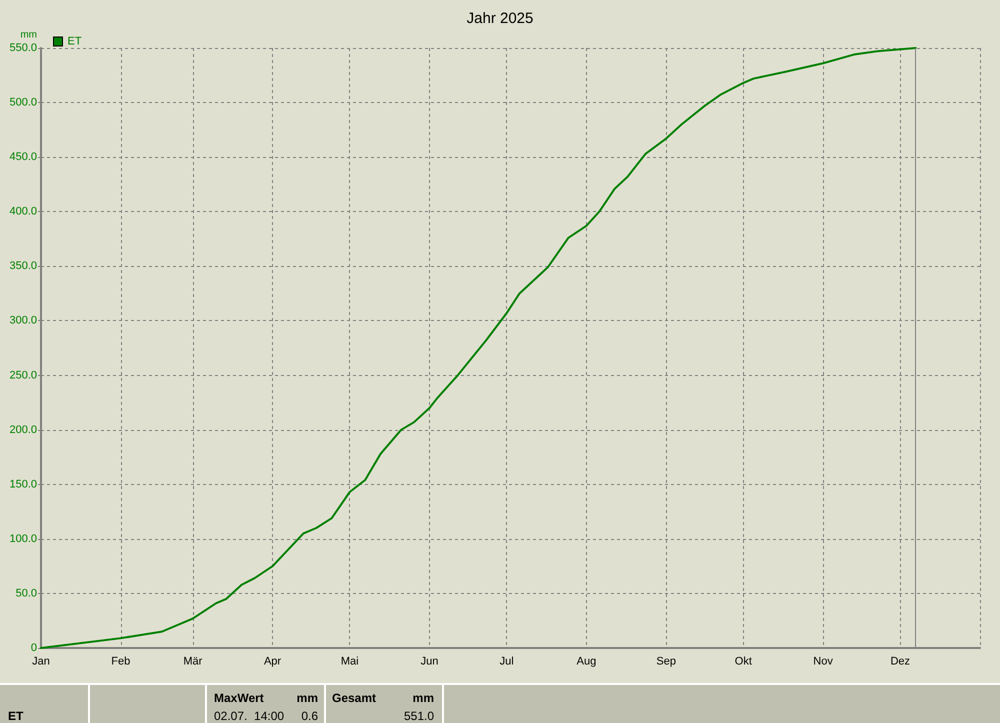 The image size is (1000, 723). What do you see at coordinates (23, 266) in the screenshot?
I see `y-tick-label: 350.0` at bounding box center [23, 266].